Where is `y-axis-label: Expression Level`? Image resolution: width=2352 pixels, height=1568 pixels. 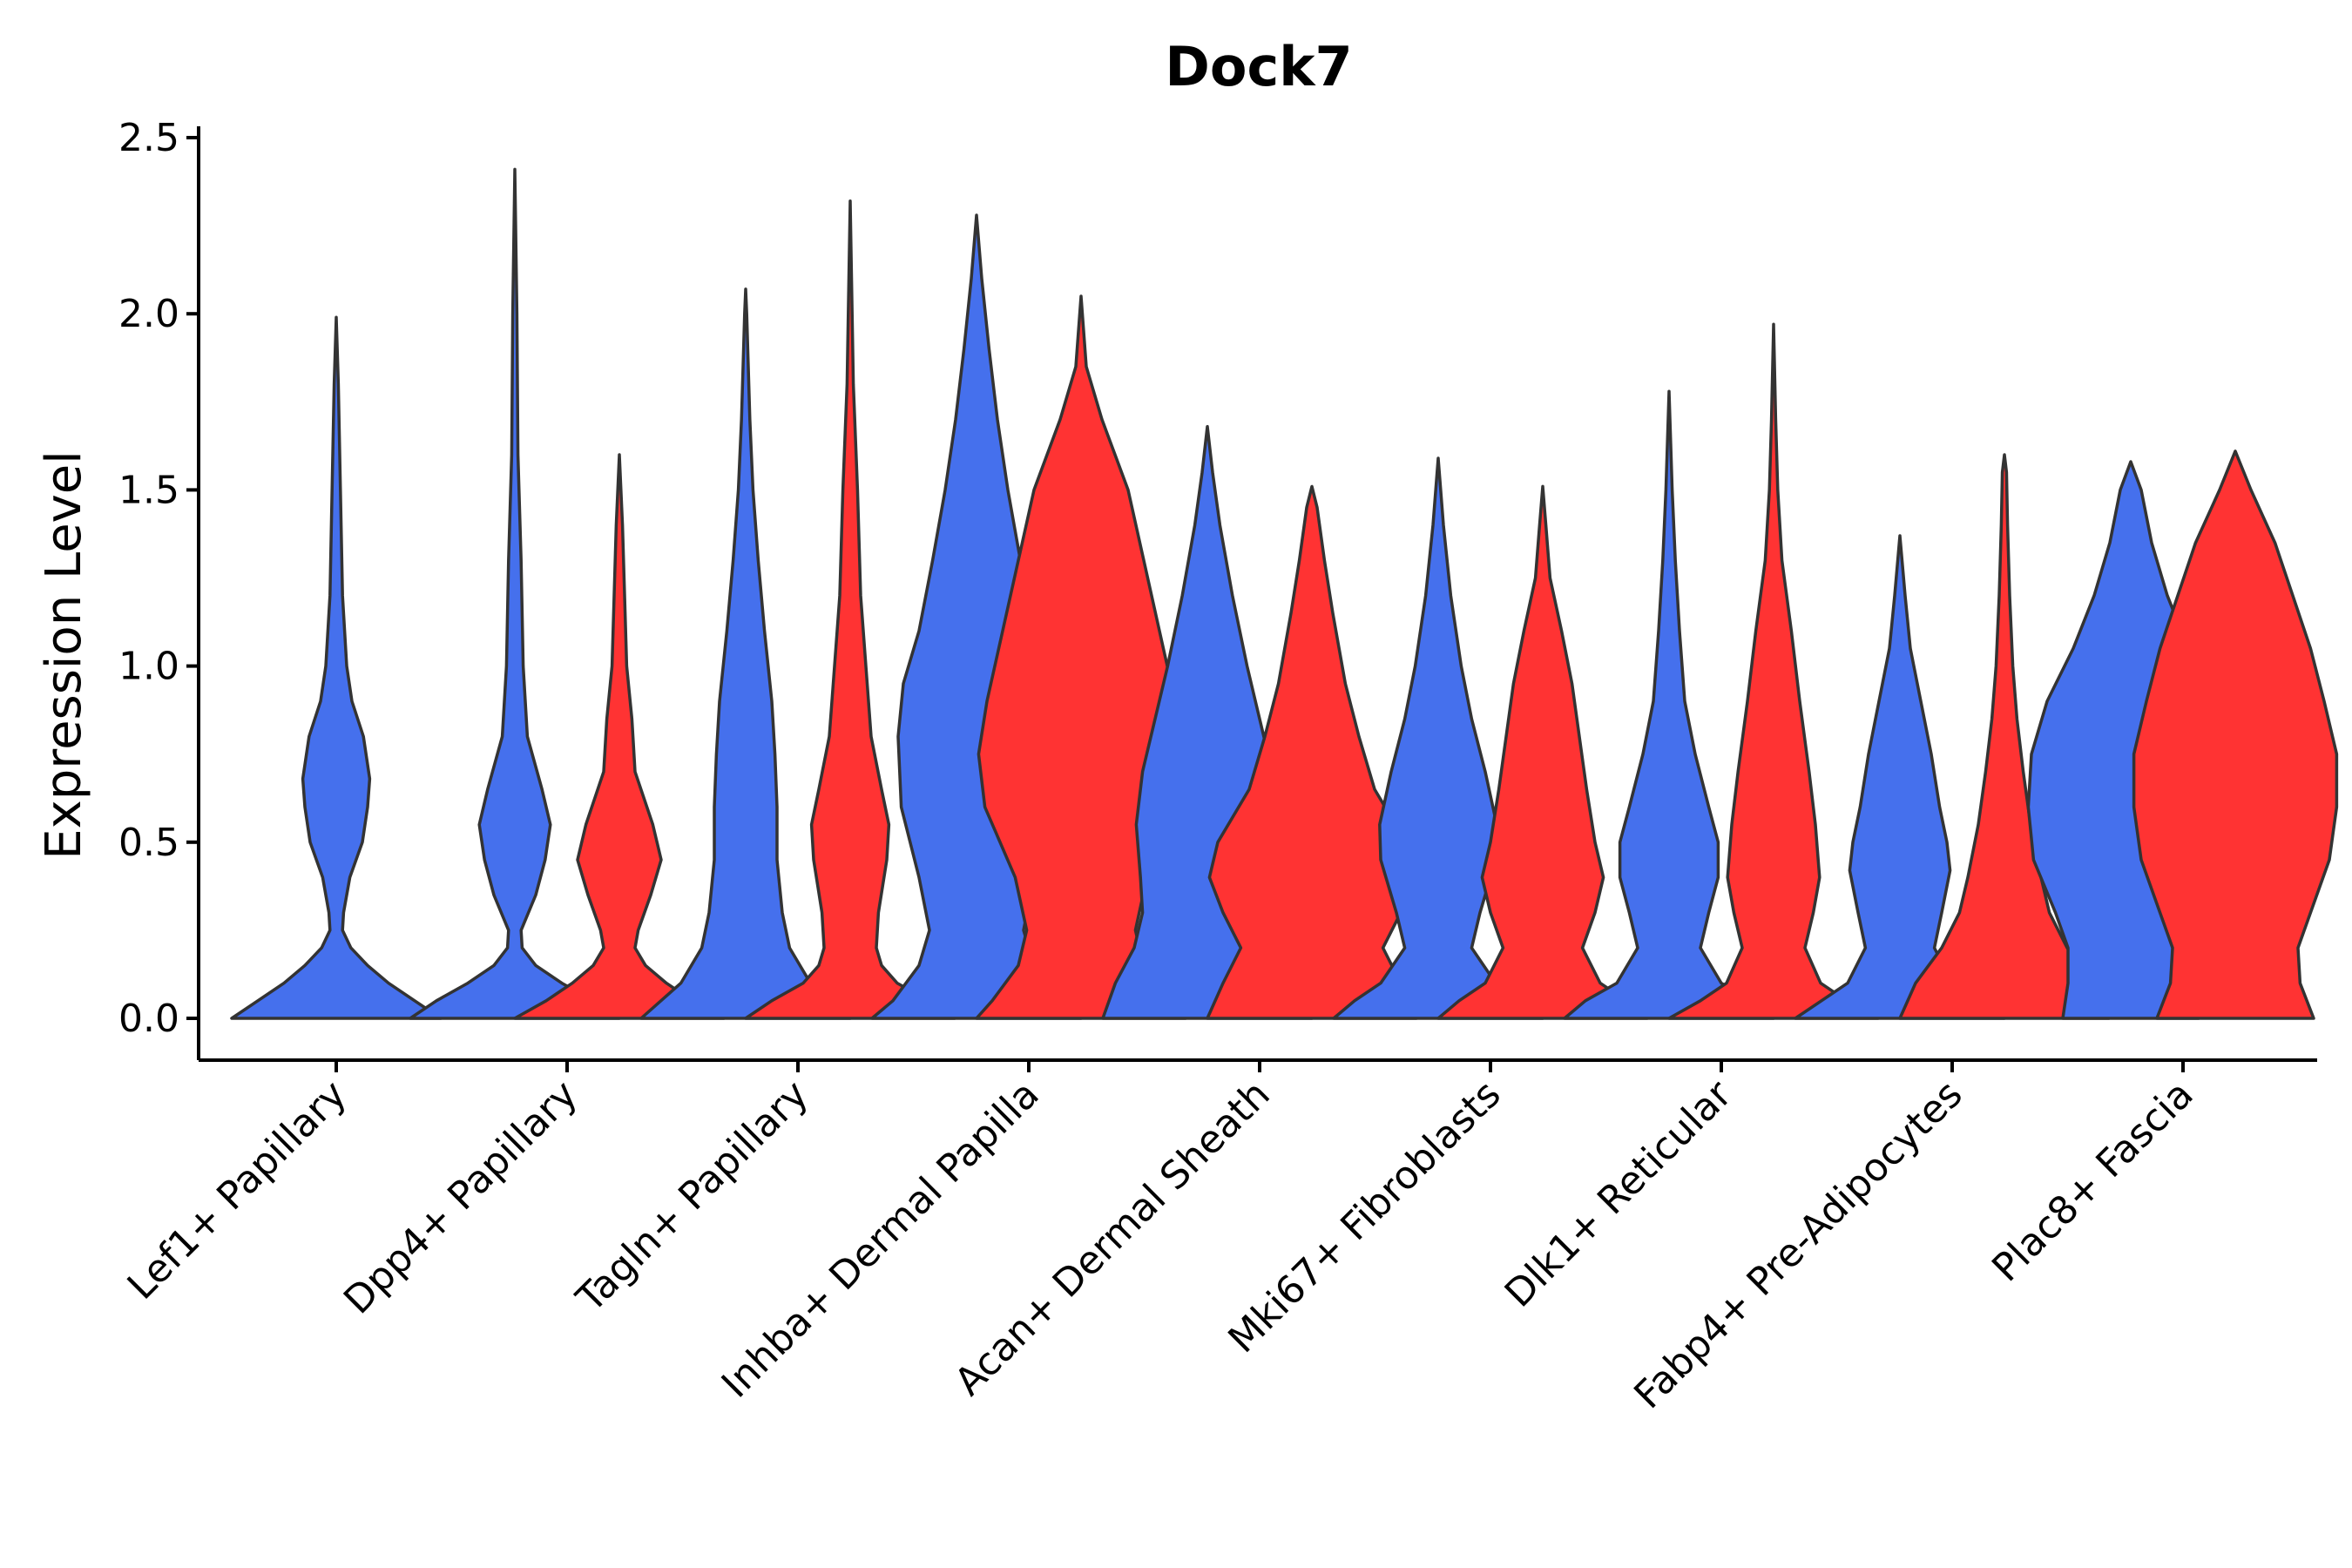
y-axis-label: Expression Level is located at coordinates (64, 655).